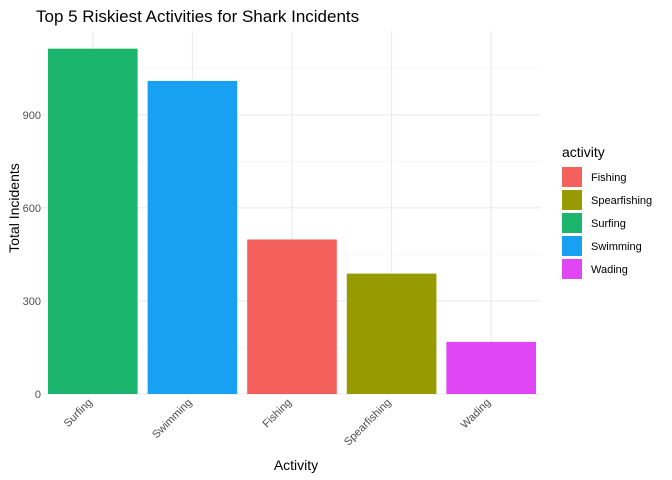  I want to click on legend-label: Wading, so click(609, 270).